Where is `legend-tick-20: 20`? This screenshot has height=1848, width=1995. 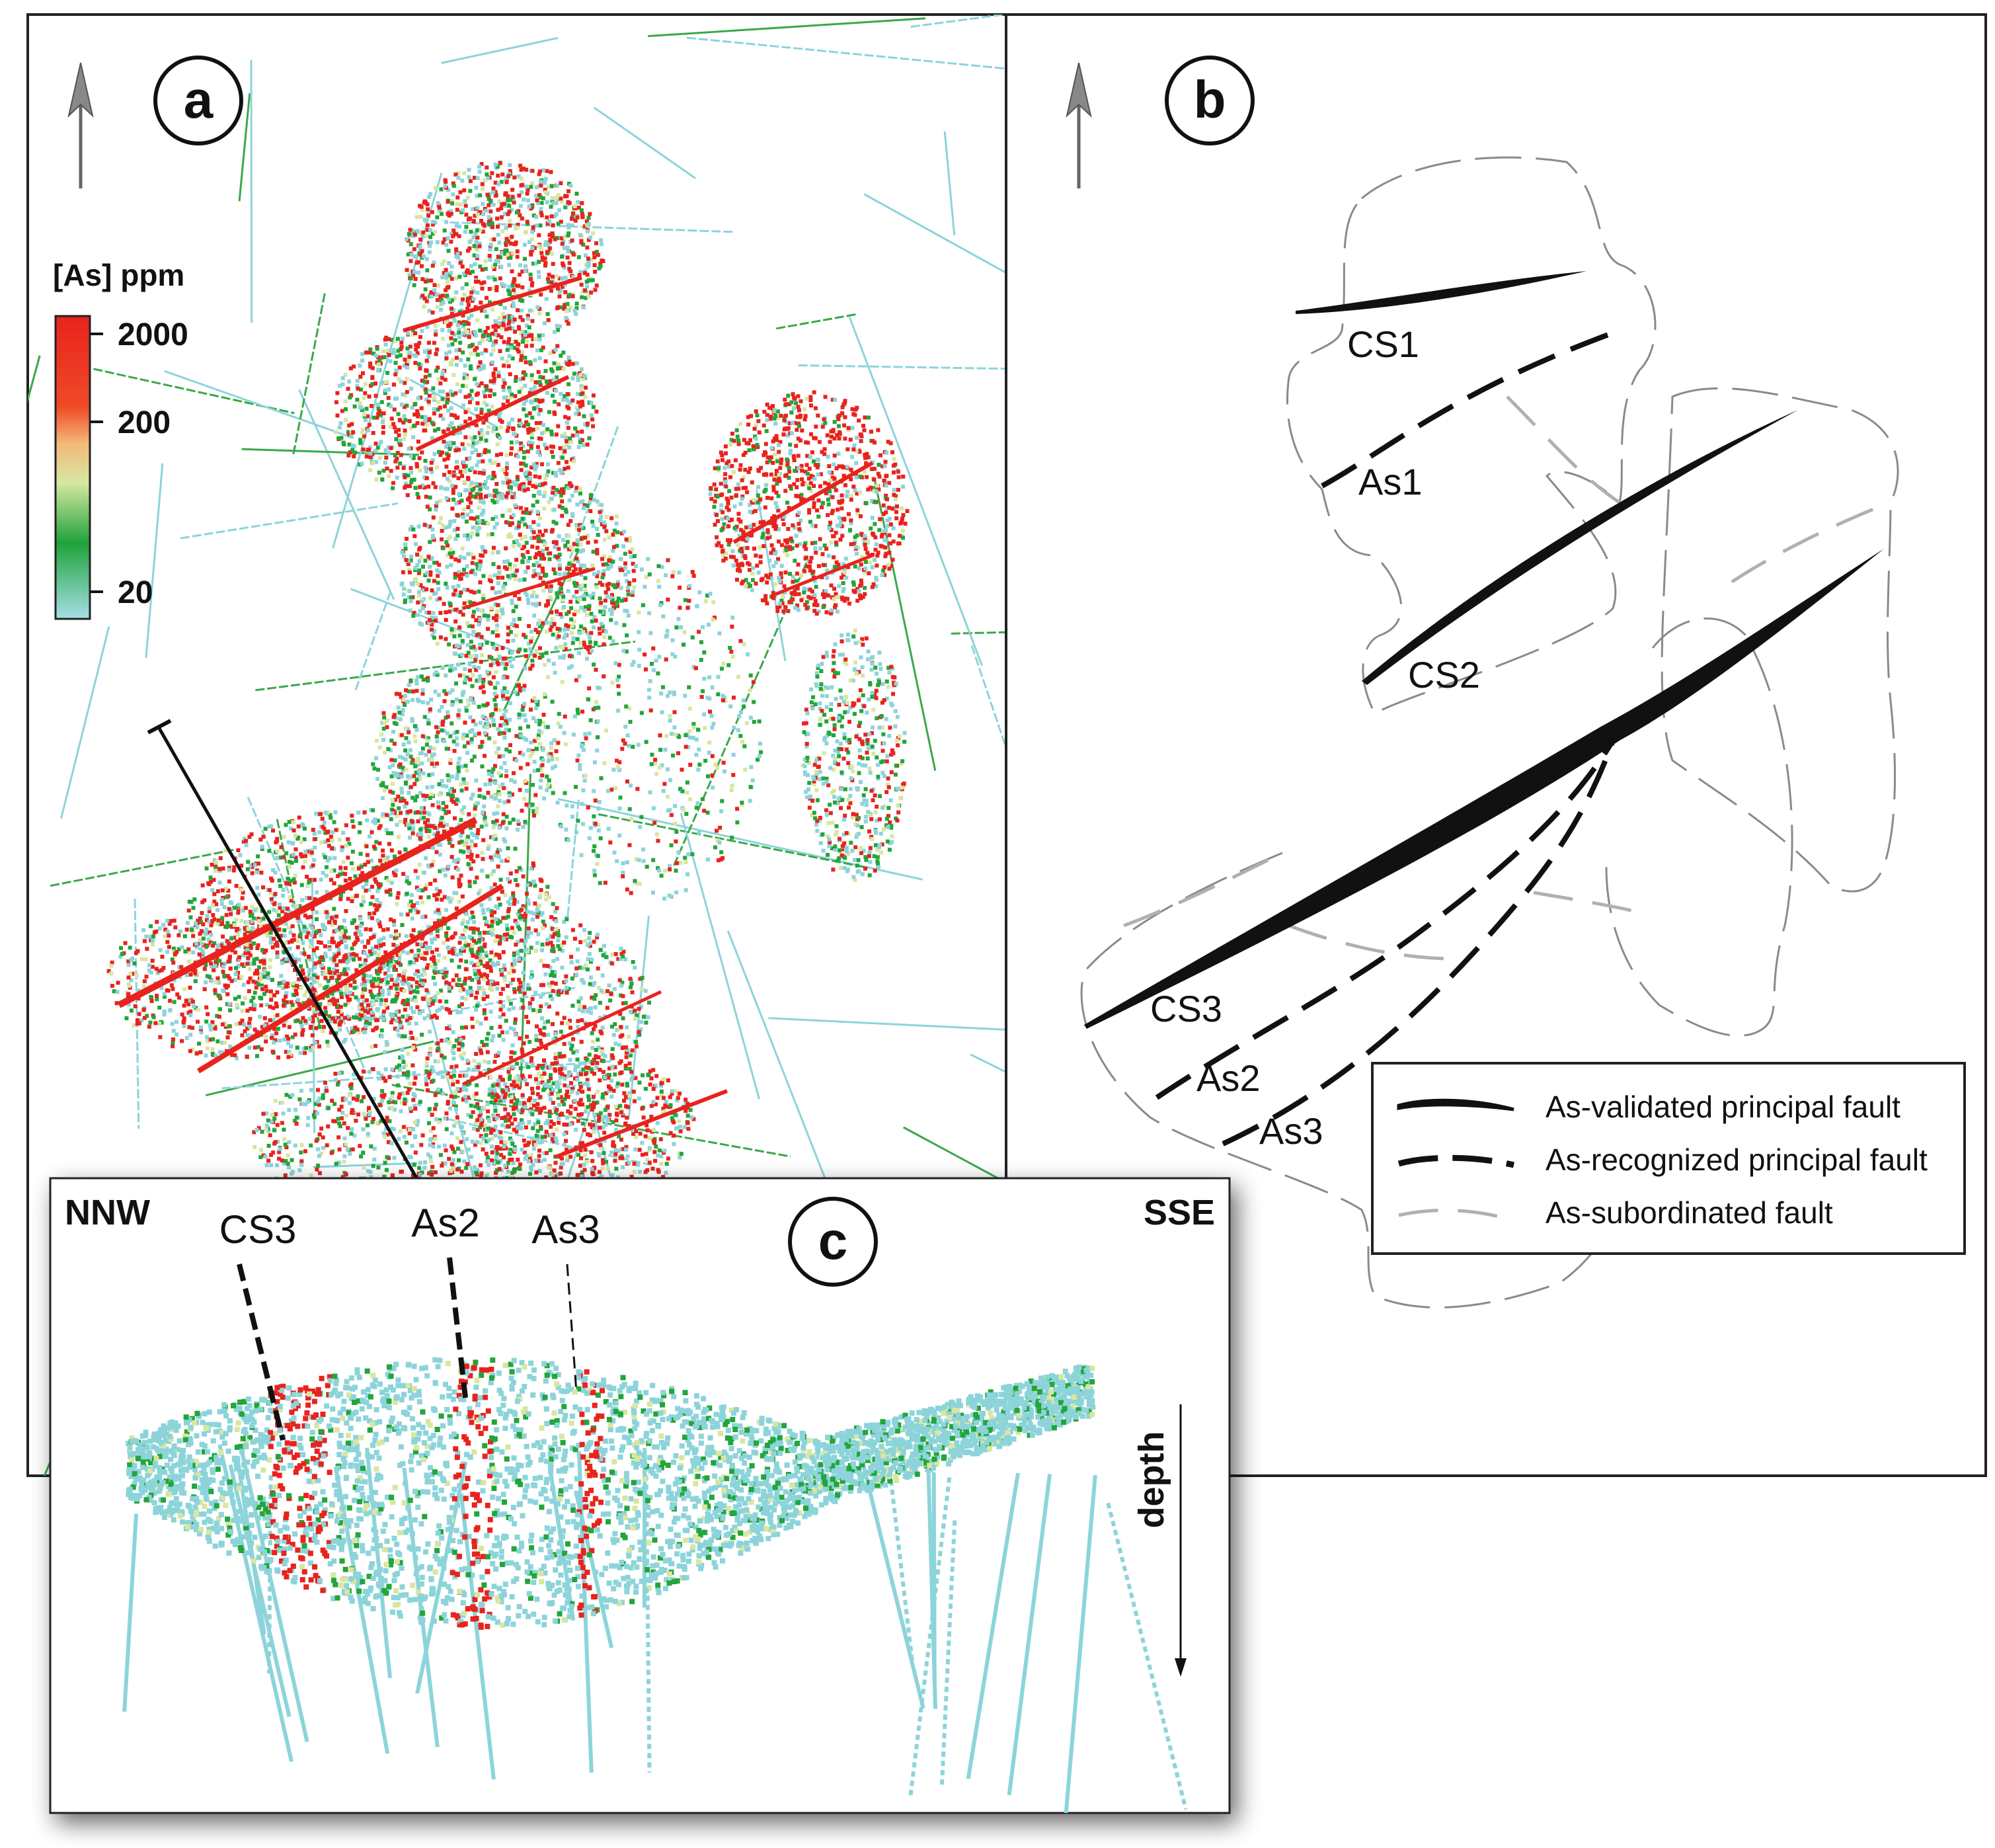 legend-tick-20: 20 is located at coordinates (135, 592).